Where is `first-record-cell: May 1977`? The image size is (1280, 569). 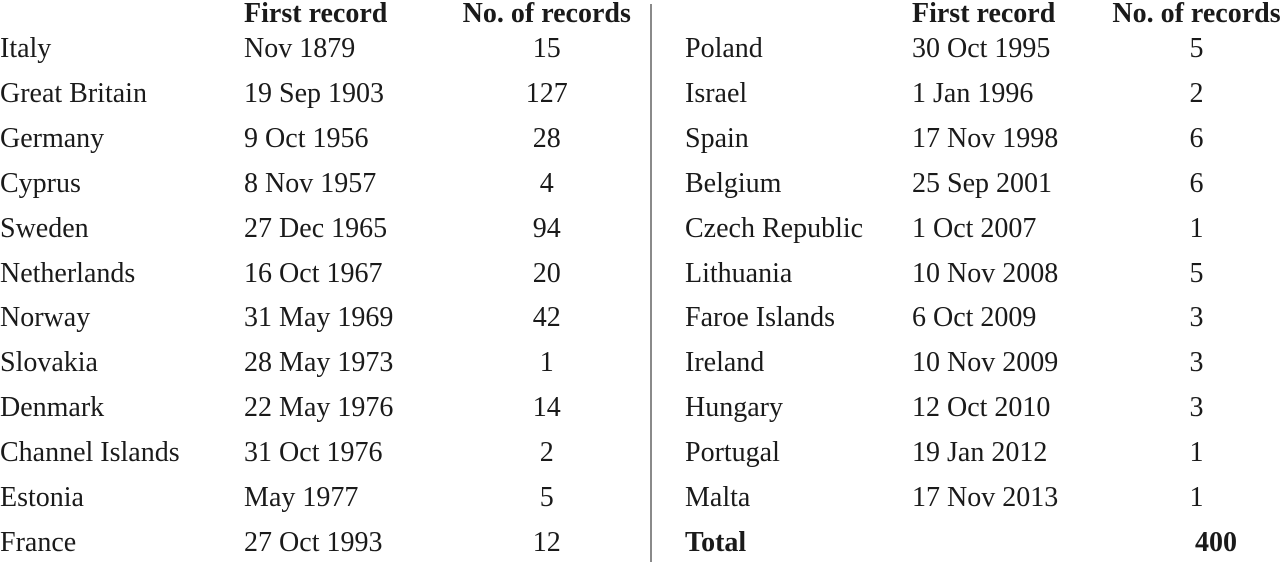
first-record-cell: May 1977 is located at coordinates (301, 498).